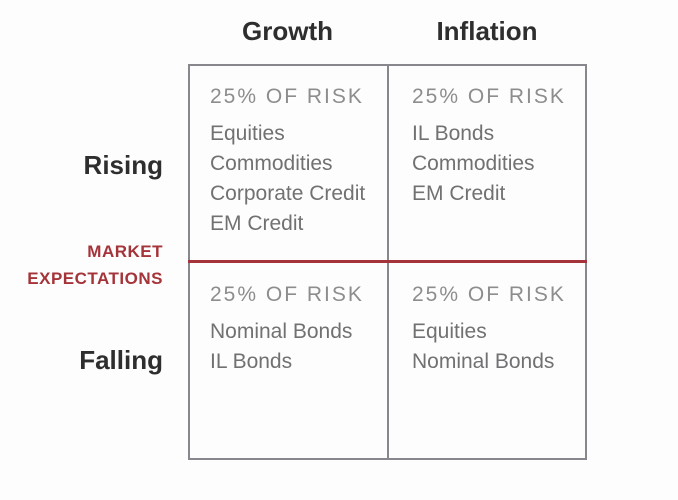 This screenshot has height=500, width=678. What do you see at coordinates (95, 278) in the screenshot?
I see `axis-label-line-2: EXPECTATIONS` at bounding box center [95, 278].